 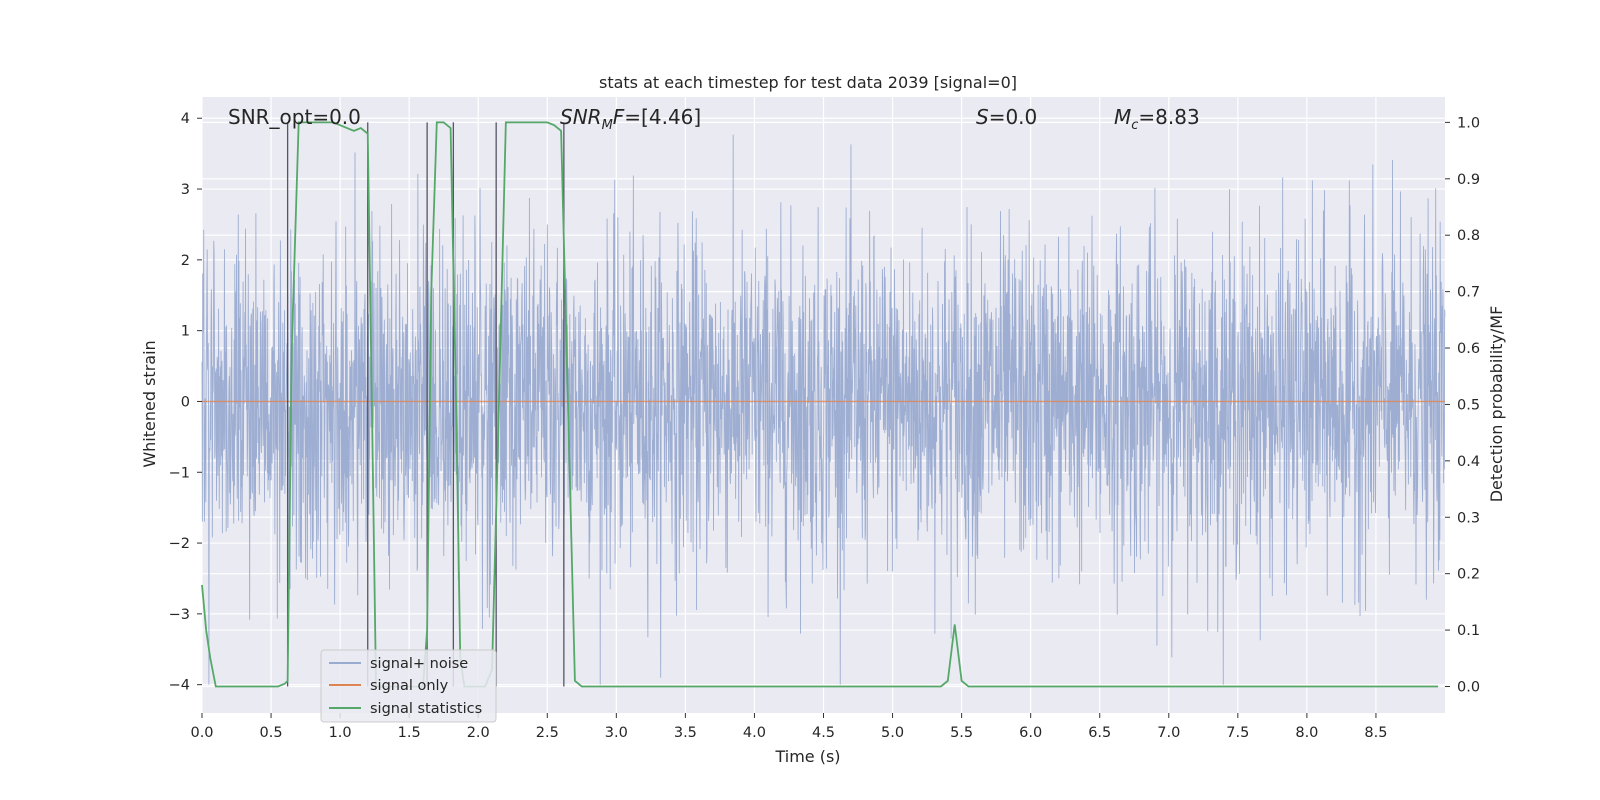 I want to click on y-tick-label: 1, so click(x=185, y=332).